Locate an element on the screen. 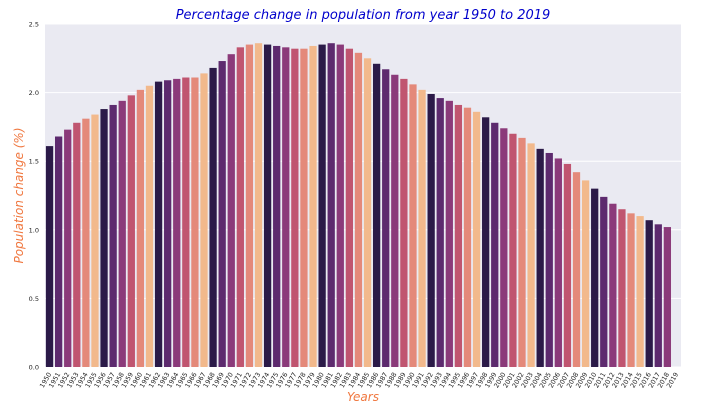 The image size is (702, 410). bar-2008 is located at coordinates (576, 269).